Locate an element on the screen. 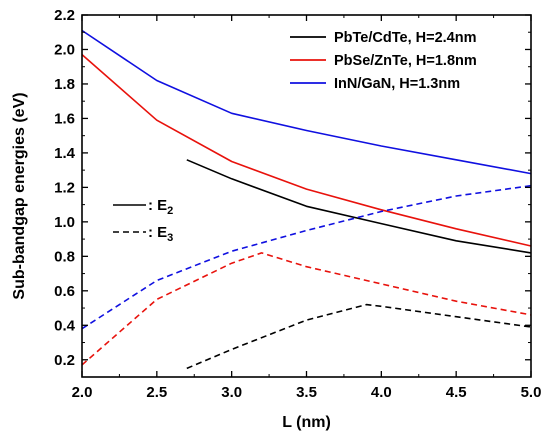 This screenshot has width=550, height=446. x-tick-label: 4.5 is located at coordinates (456, 392).